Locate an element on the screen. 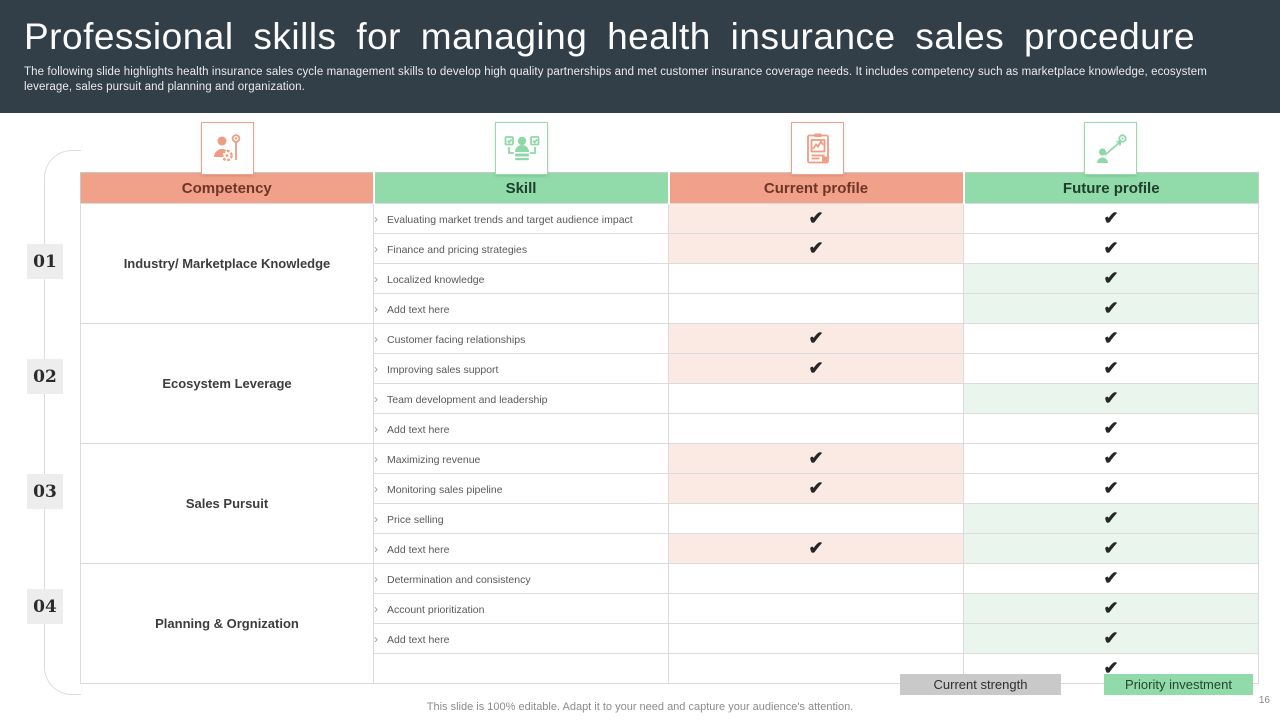 Image resolution: width=1280 pixels, height=720 pixels. skill-cell: › Customer facing relationships is located at coordinates (521, 338).